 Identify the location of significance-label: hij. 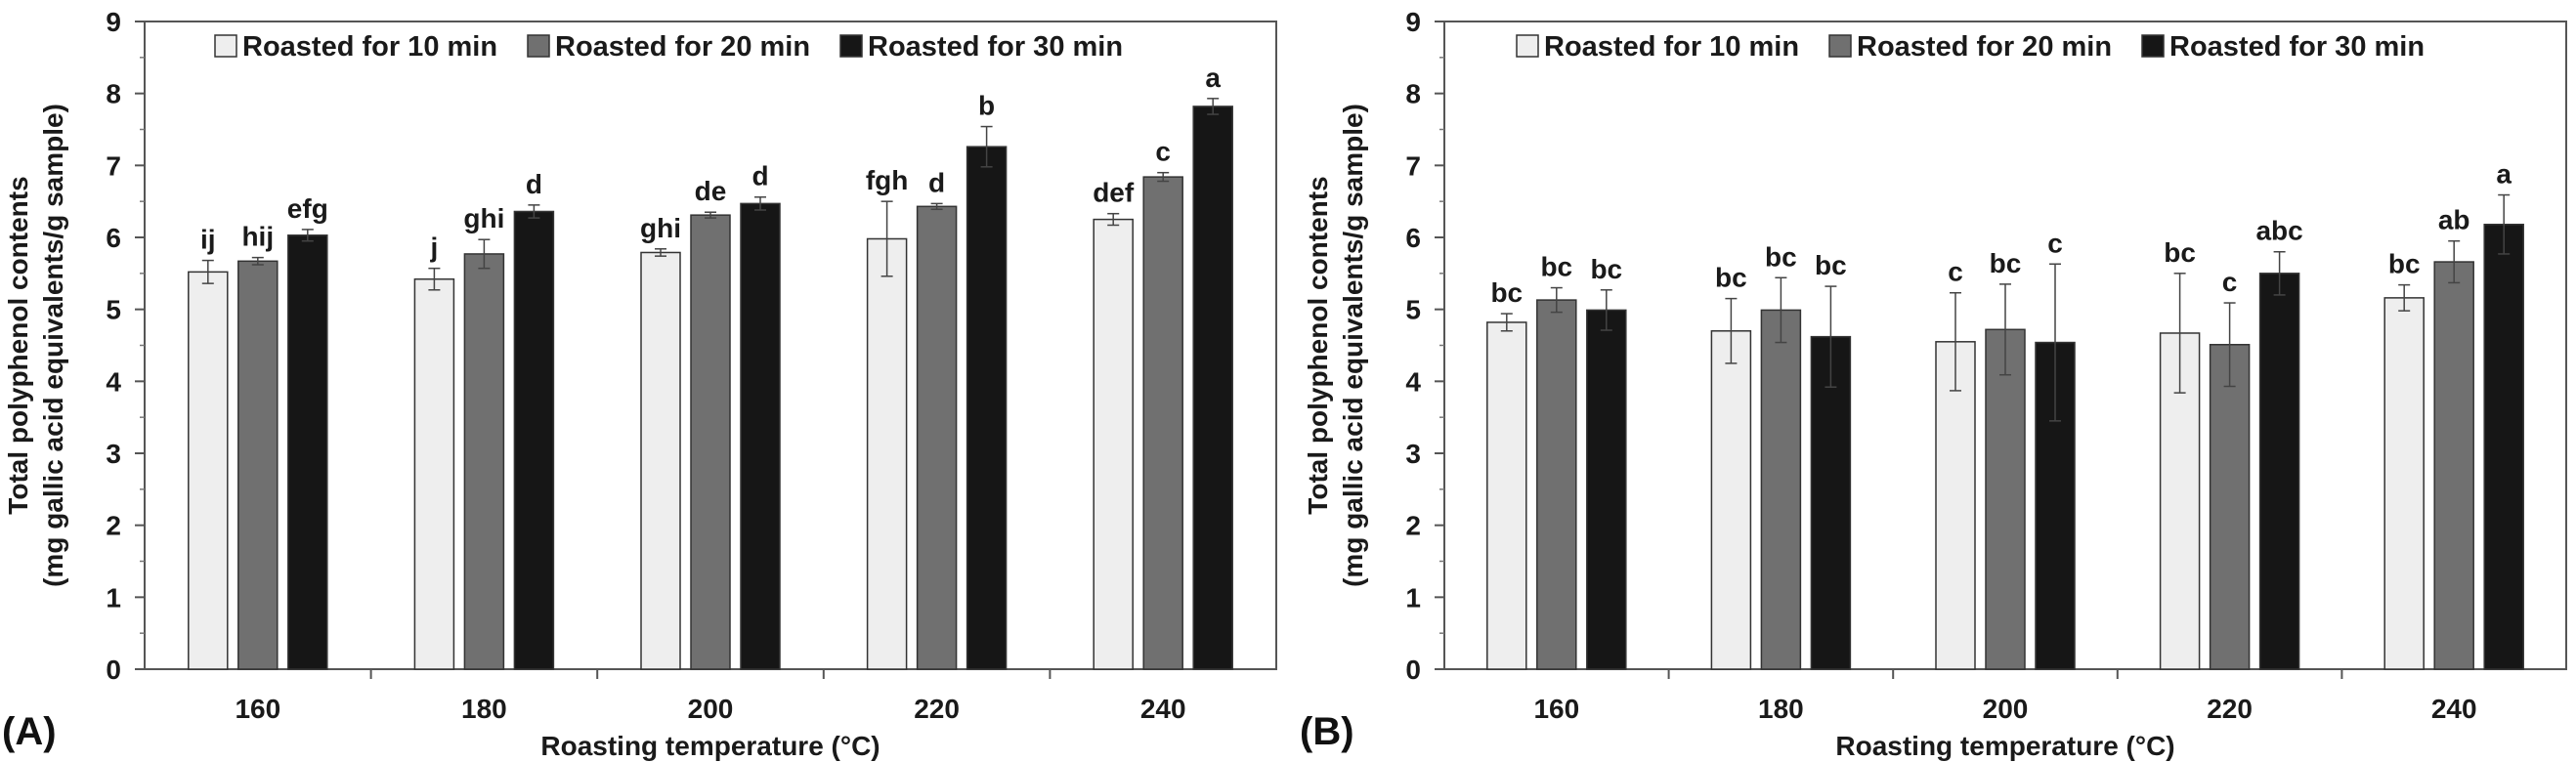
(258, 237).